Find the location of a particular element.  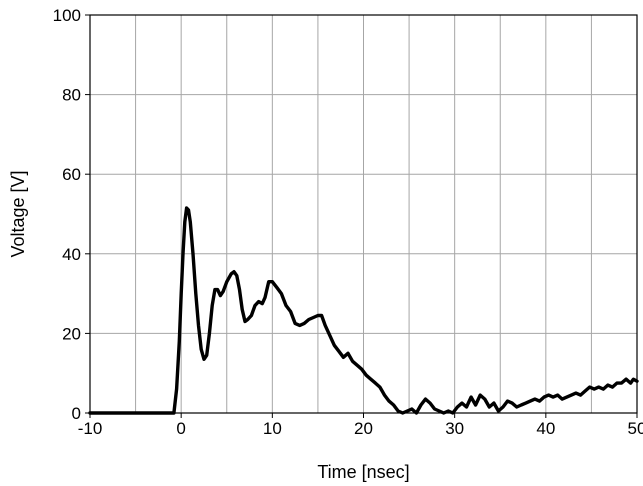

y-tick-label: 80 is located at coordinates (71, 95).